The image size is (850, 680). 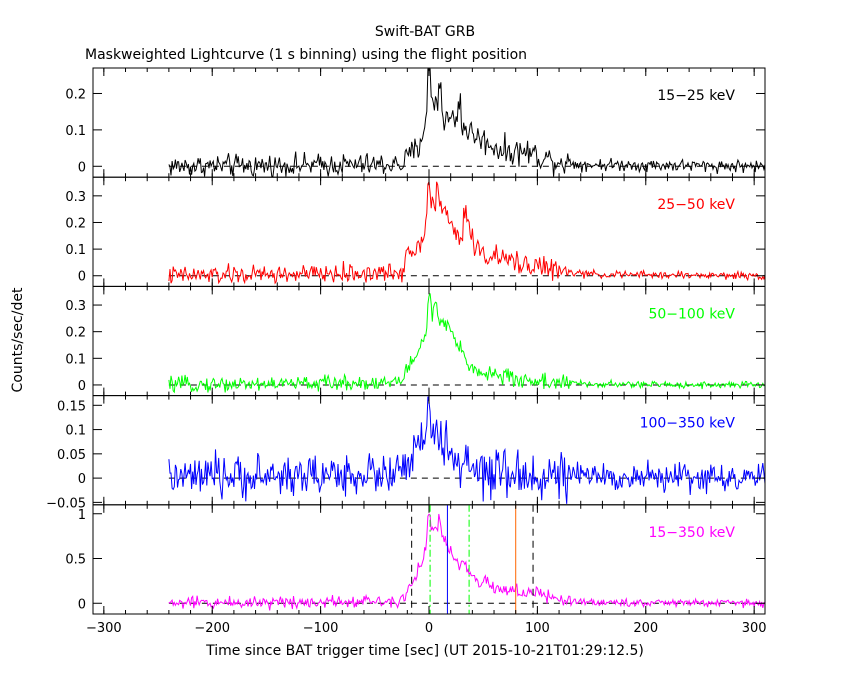 What do you see at coordinates (688, 424) in the screenshot?
I see `band-label: 100−350 keV` at bounding box center [688, 424].